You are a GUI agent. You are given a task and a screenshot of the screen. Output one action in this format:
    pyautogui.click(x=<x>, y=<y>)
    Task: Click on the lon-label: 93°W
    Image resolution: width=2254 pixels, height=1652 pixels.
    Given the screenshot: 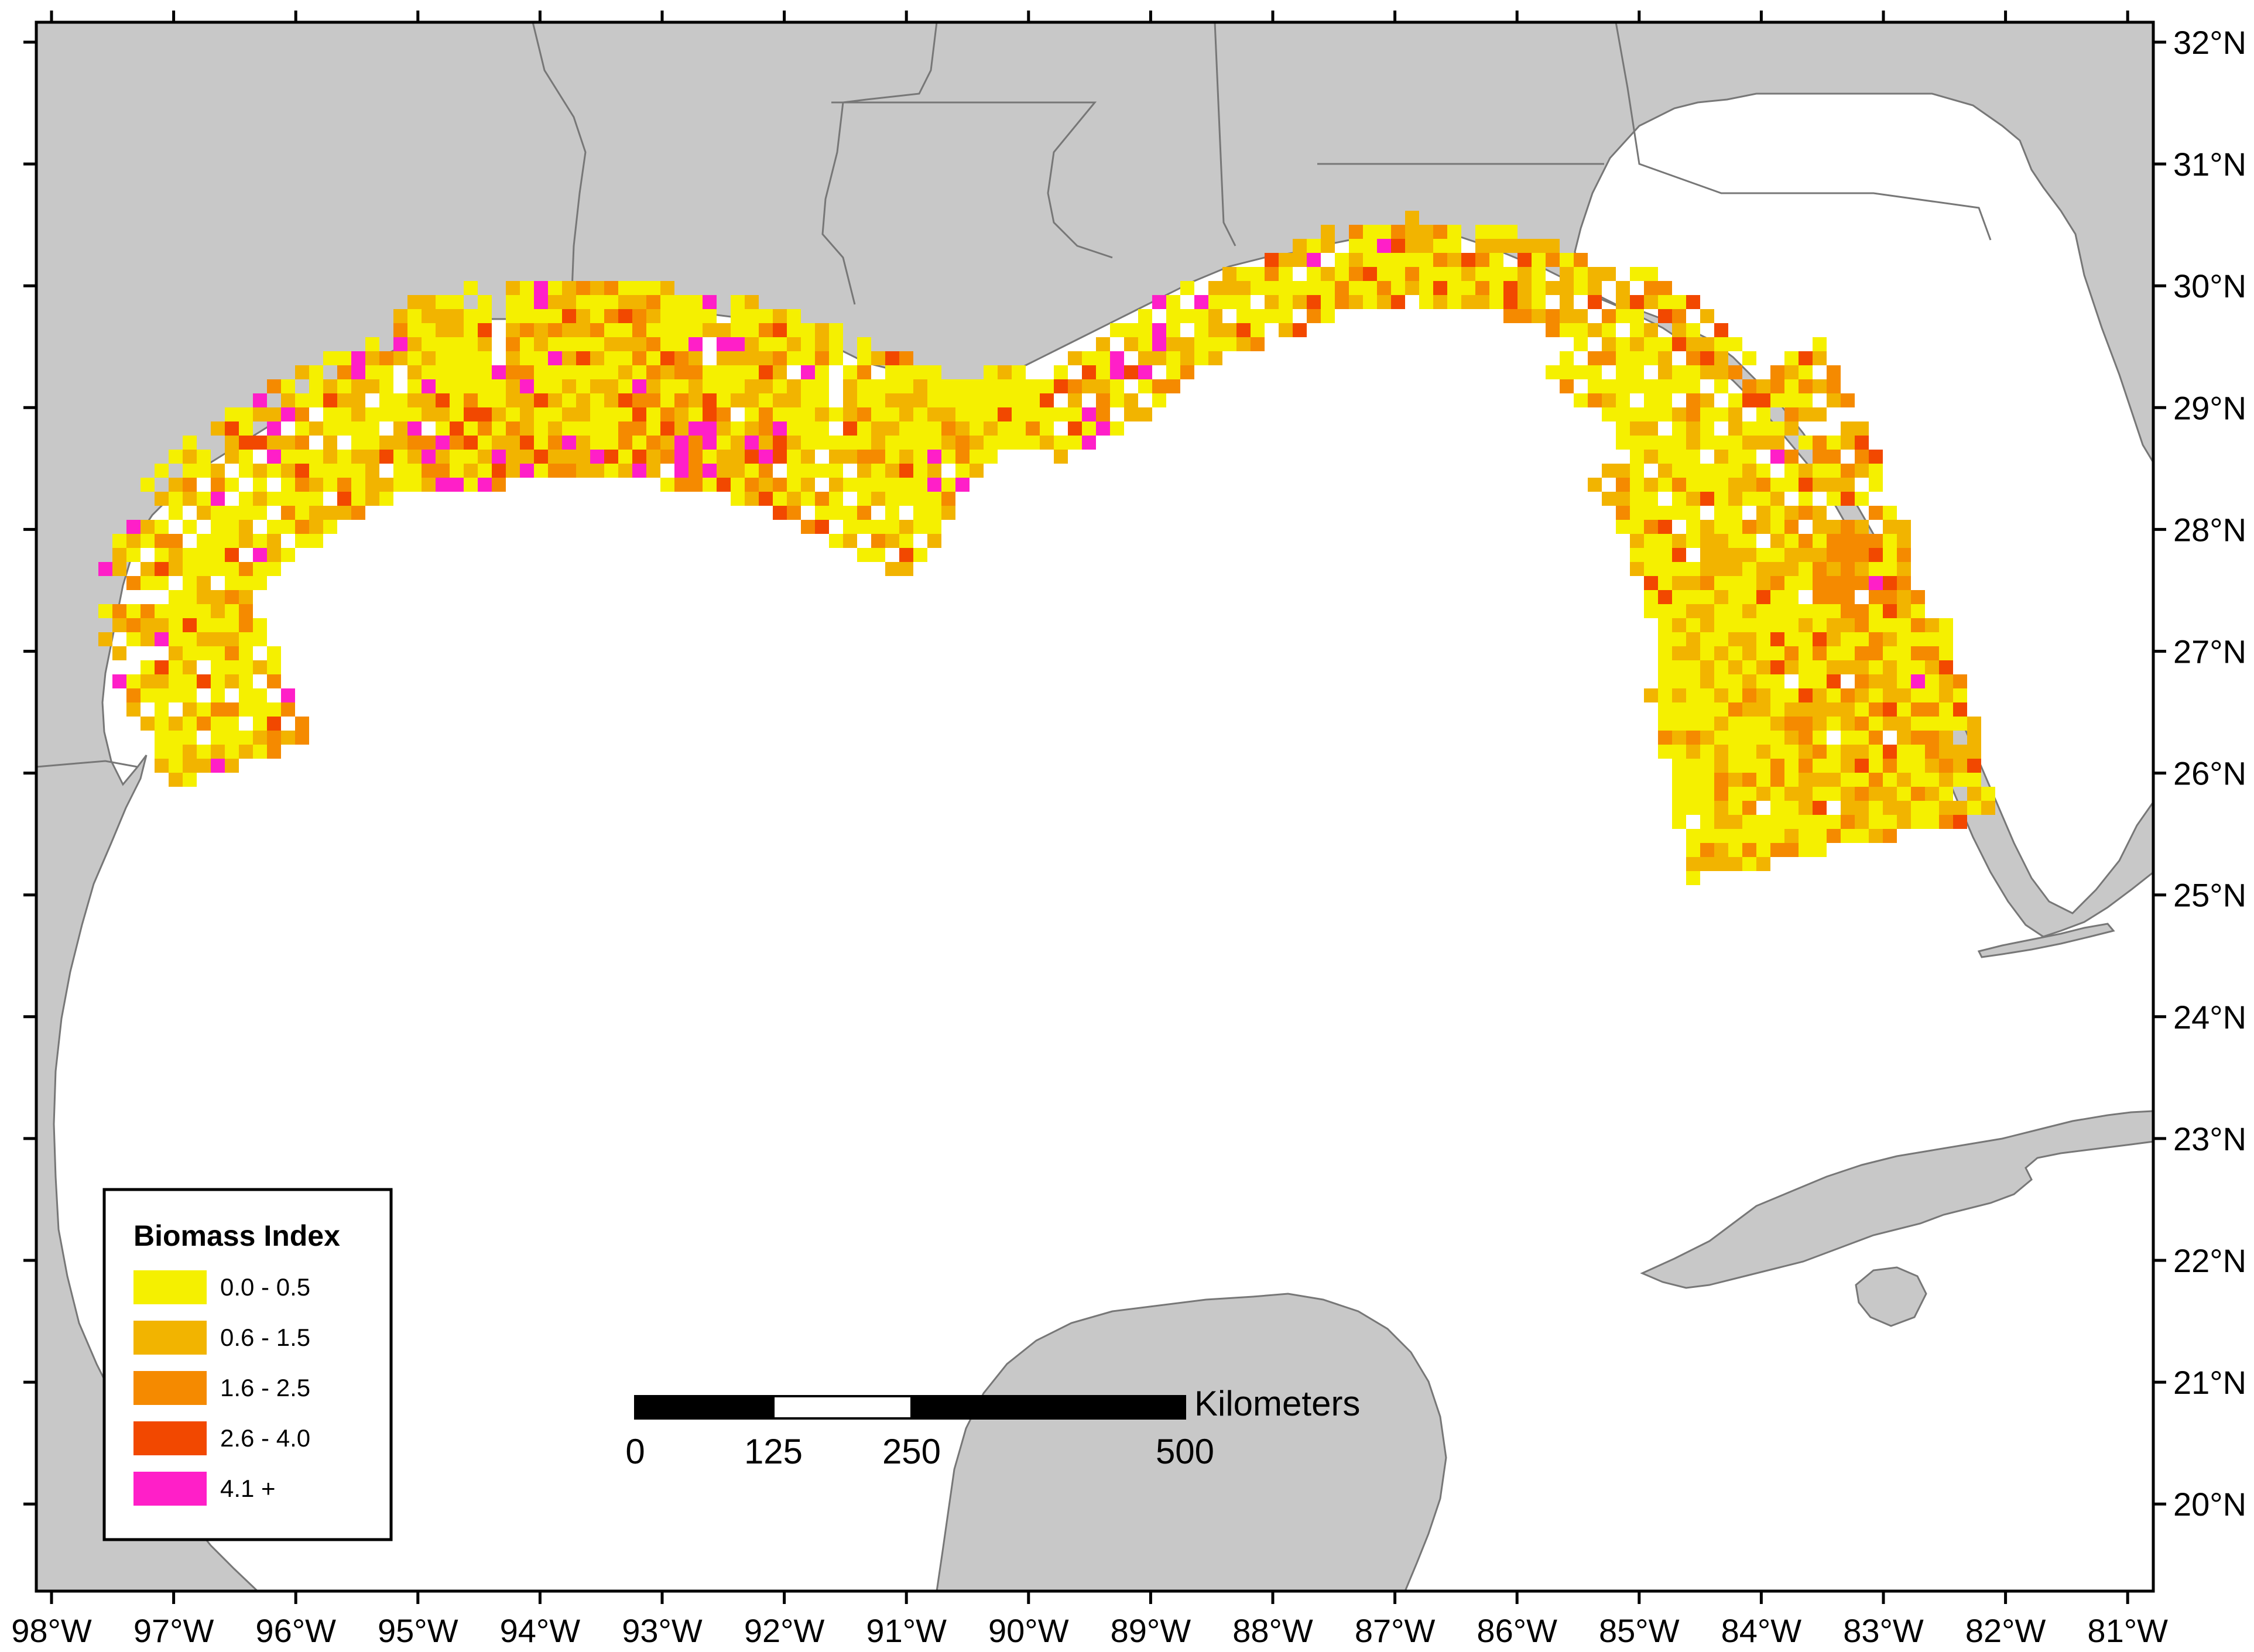 What is the action you would take?
    pyautogui.click(x=662, y=1630)
    